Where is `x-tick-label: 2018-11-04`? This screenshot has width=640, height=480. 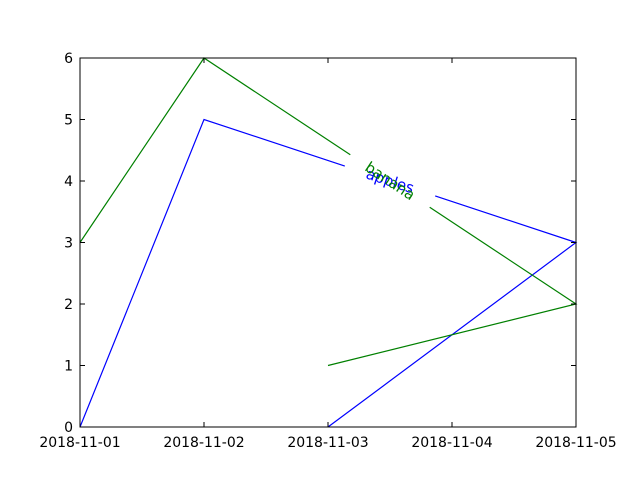
x-tick-label: 2018-11-04 is located at coordinates (451, 443).